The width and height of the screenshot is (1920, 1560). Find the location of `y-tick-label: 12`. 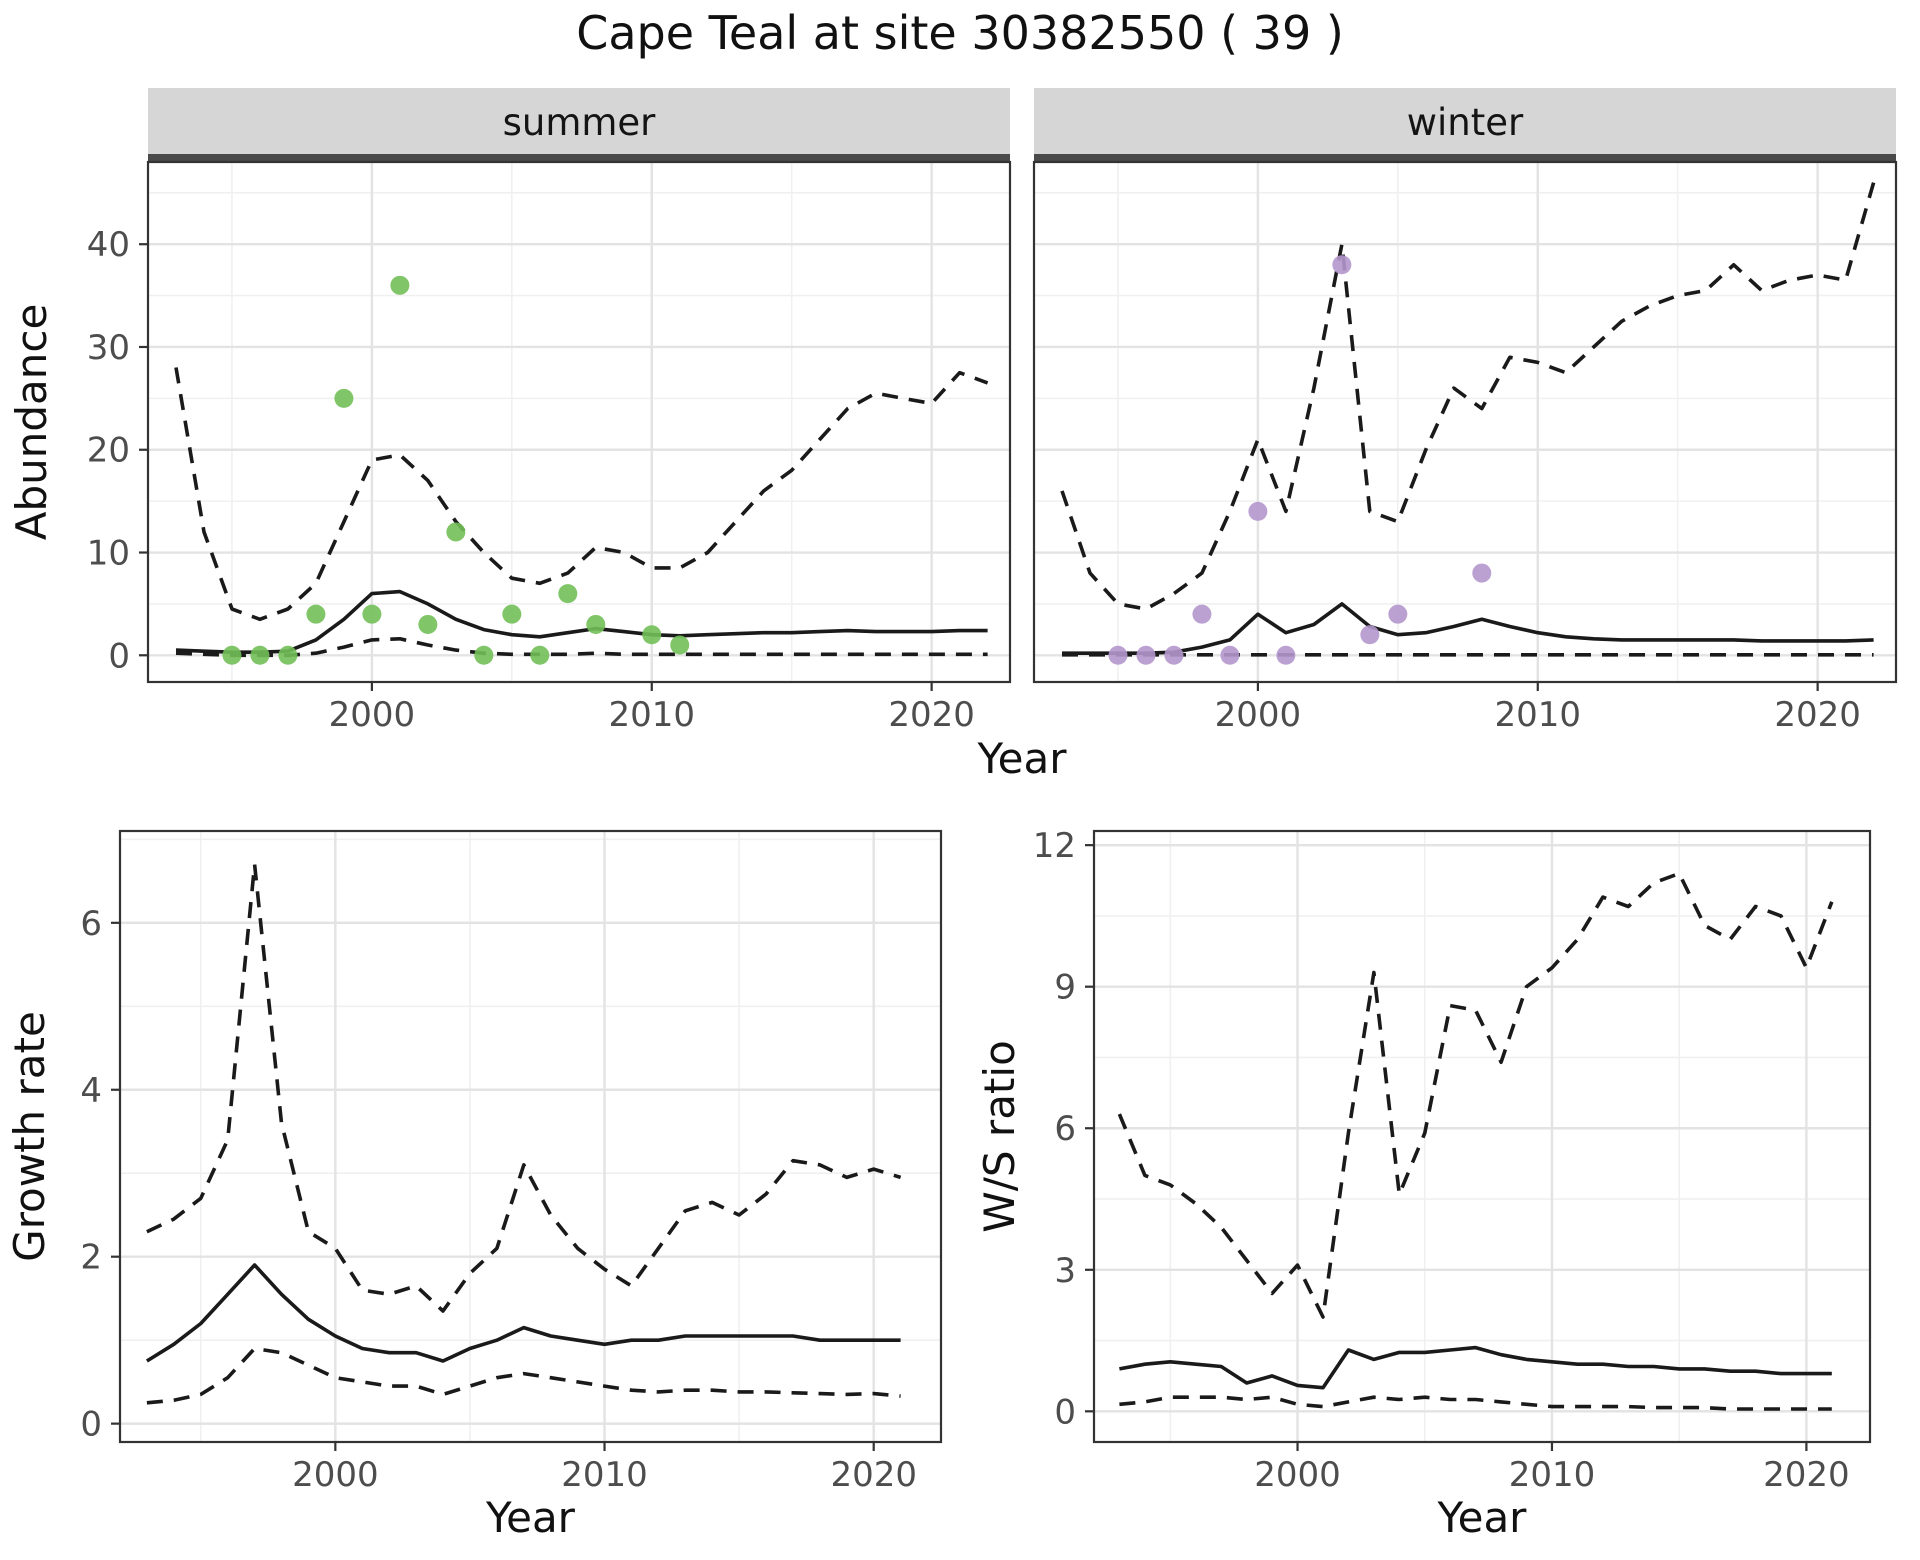

y-tick-label: 12 is located at coordinates (1054, 846).